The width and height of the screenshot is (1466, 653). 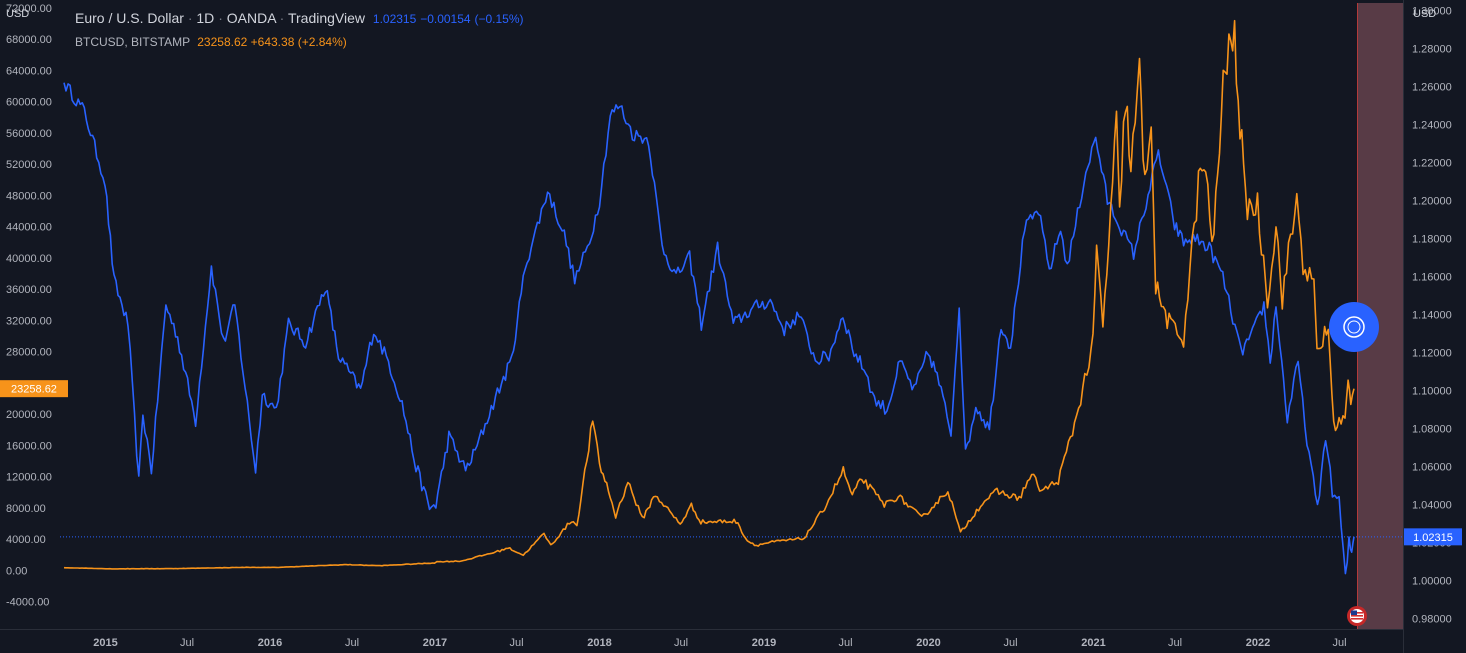 I want to click on time-axis-tick-label: 2020, so click(x=928, y=643).